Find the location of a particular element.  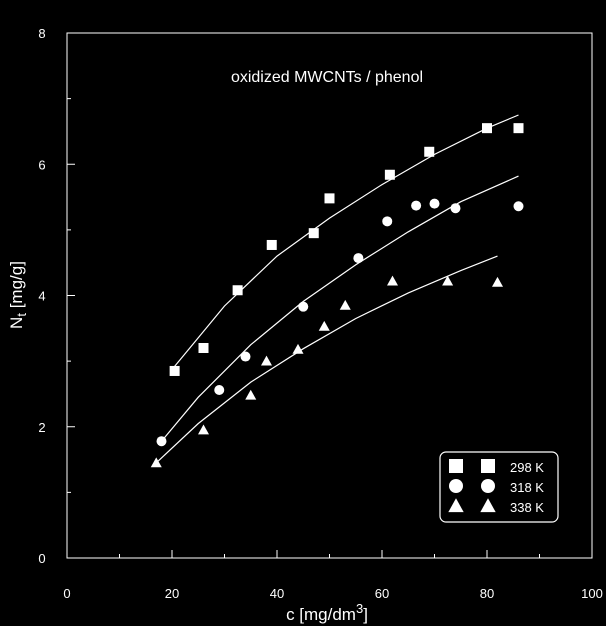

chart-title: oxidized MWCNTs / phenol is located at coordinates (327, 77).